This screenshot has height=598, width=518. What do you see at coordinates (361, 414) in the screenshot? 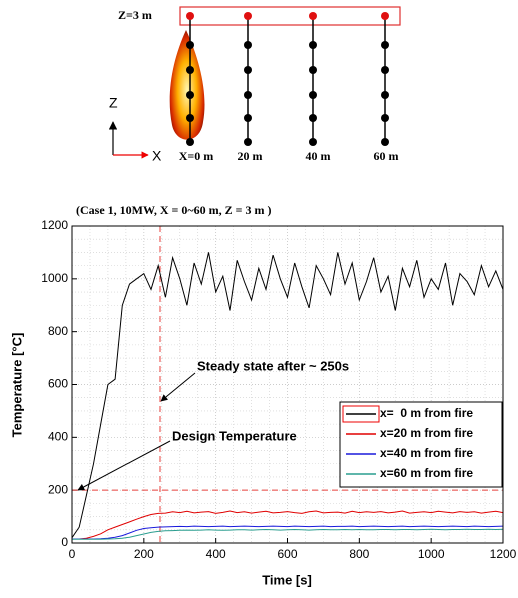
I see `legend-highlight` at bounding box center [361, 414].